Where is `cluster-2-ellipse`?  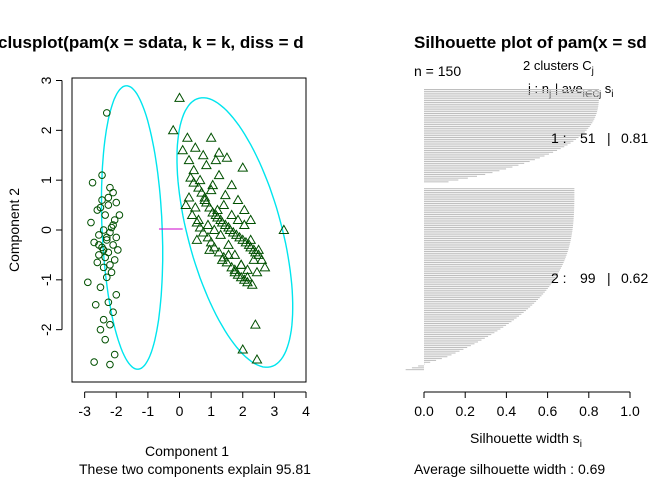
cluster-2-ellipse is located at coordinates (235, 232).